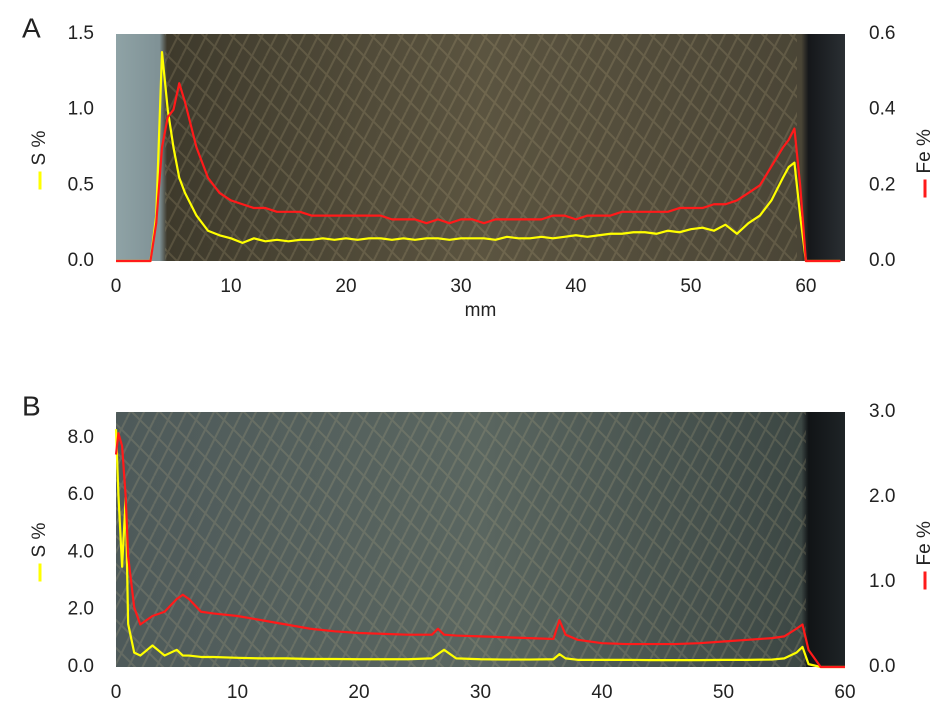 The height and width of the screenshot is (716, 948). I want to click on y2-tick-label: 1.0, so click(882, 581).